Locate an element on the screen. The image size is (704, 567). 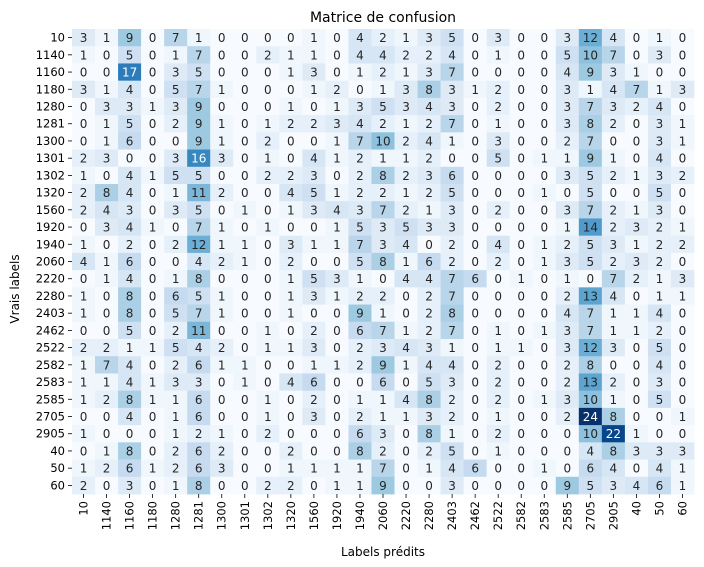
cell-value-label: 7 is located at coordinates (591, 107).